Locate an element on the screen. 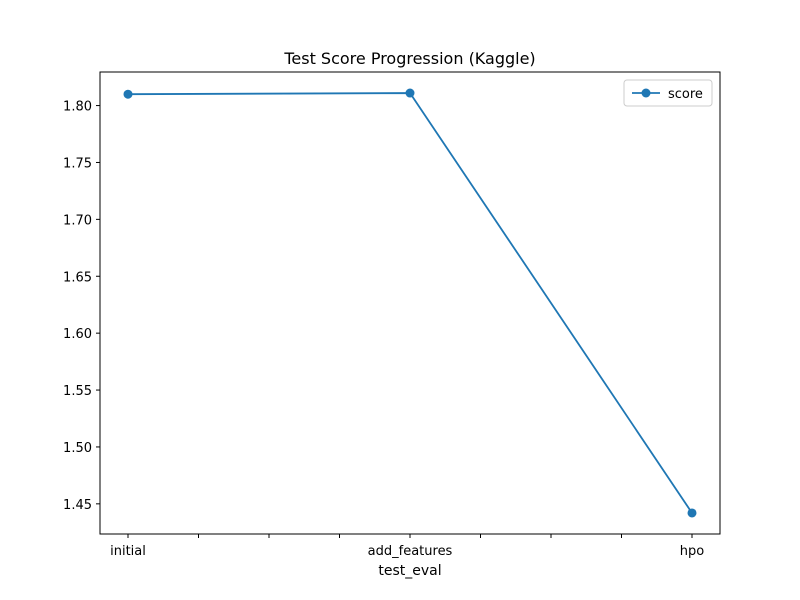 The height and width of the screenshot is (600, 800). legend-frame is located at coordinates (668, 93).